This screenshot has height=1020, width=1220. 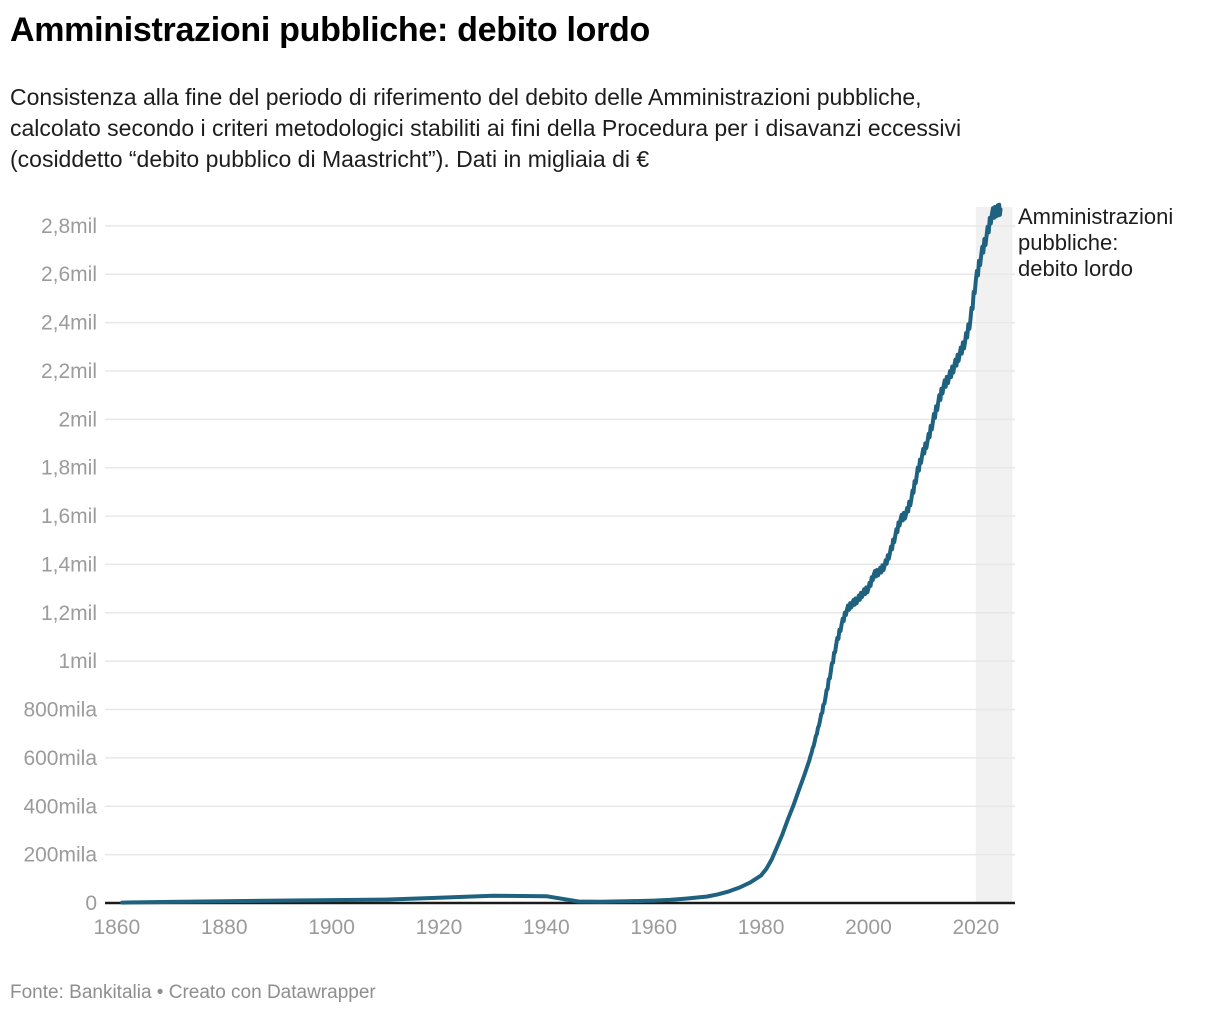 I want to click on x-tick-label: 1980, so click(x=761, y=927).